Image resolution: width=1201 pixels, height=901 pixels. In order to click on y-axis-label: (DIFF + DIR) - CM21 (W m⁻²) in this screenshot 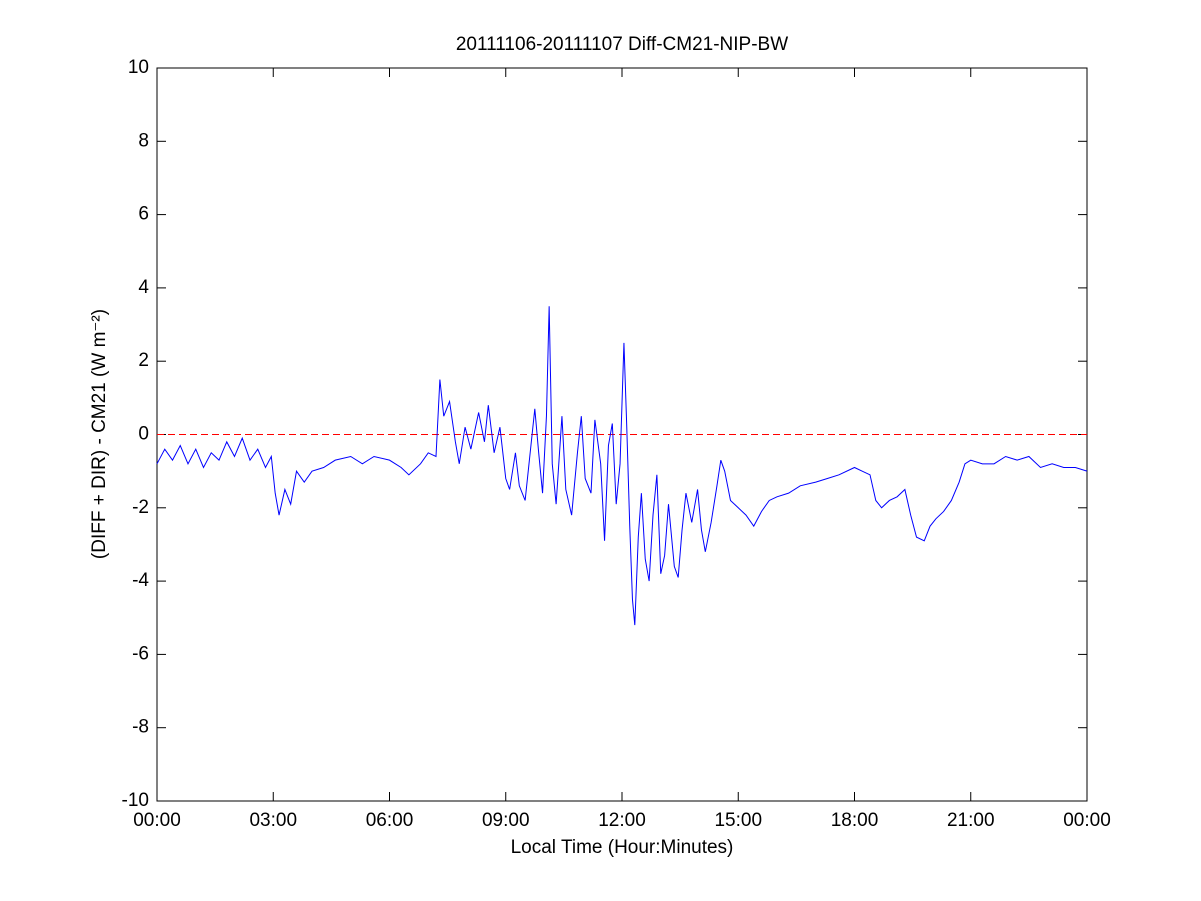, I will do `click(99, 434)`.